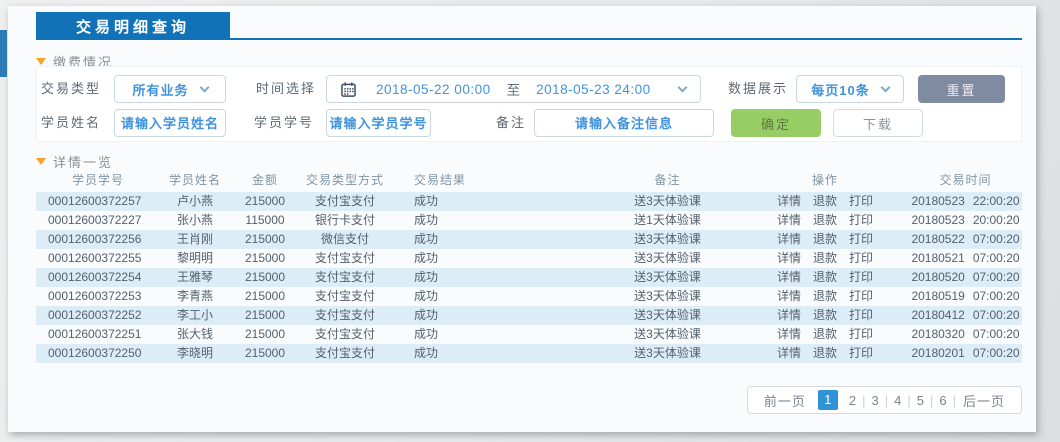 The width and height of the screenshot is (1060, 442). What do you see at coordinates (996, 220) in the screenshot?
I see `trade-clock: 20:00:20` at bounding box center [996, 220].